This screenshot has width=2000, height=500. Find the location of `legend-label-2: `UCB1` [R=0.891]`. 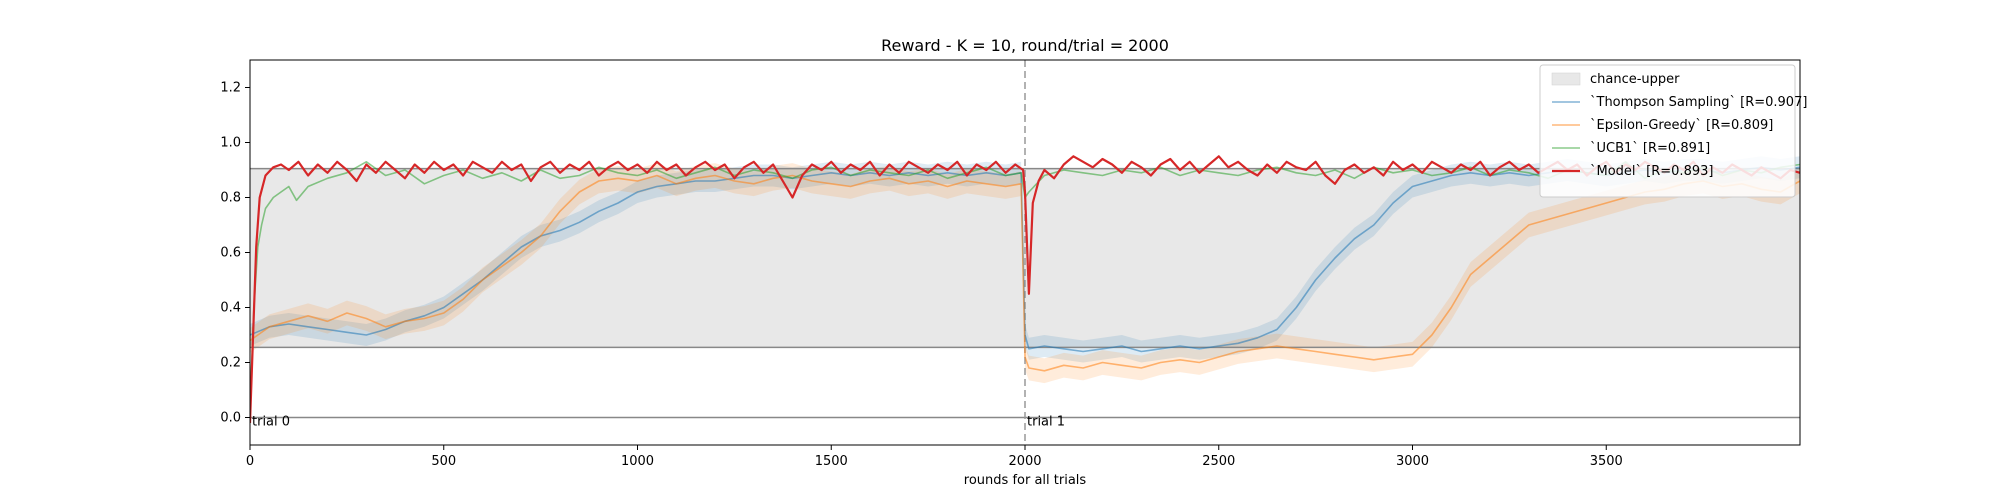

legend-label-2: `UCB1` [R=0.891] is located at coordinates (1650, 148).